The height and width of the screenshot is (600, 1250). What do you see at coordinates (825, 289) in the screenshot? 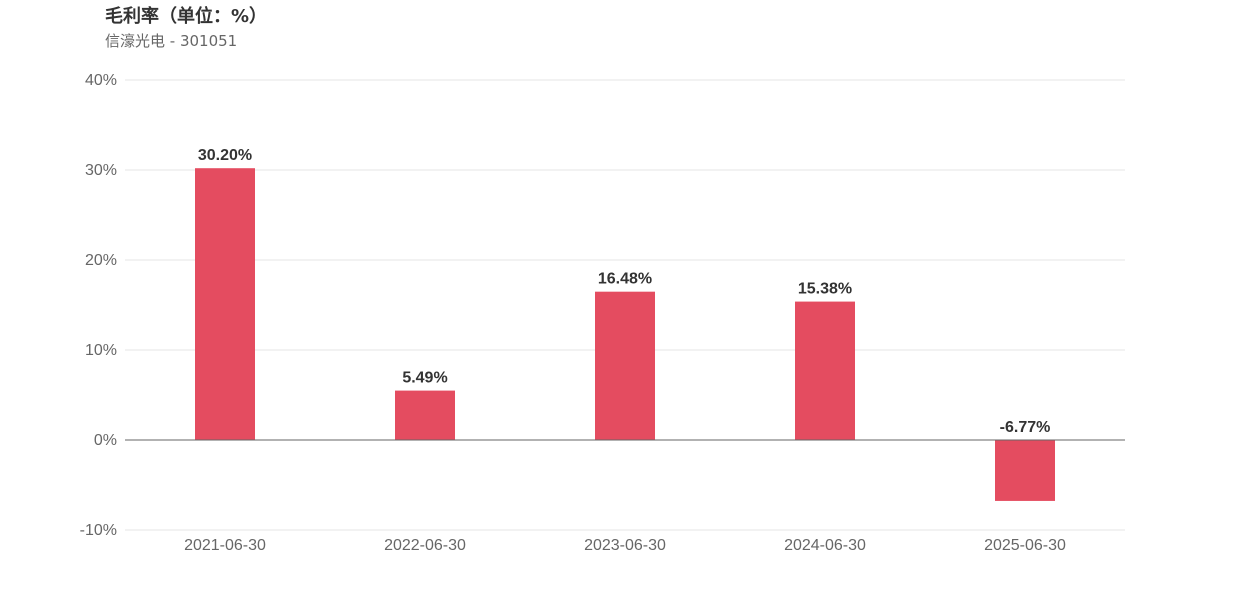
I see `data-label: 15.38%` at bounding box center [825, 289].